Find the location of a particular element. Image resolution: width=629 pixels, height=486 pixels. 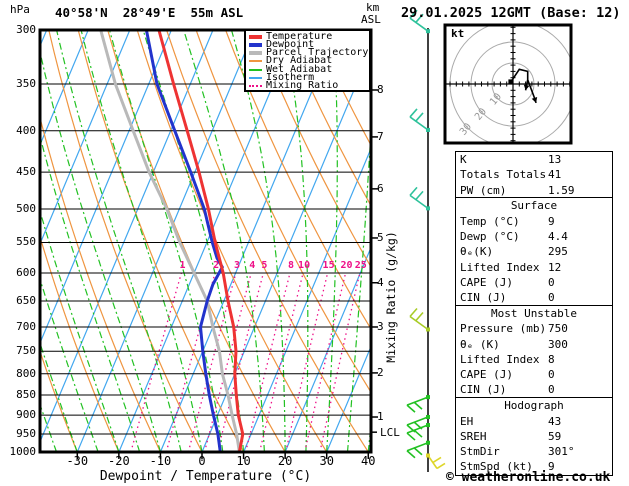

km-tick-label: 1 is located at coordinates (380, 416).